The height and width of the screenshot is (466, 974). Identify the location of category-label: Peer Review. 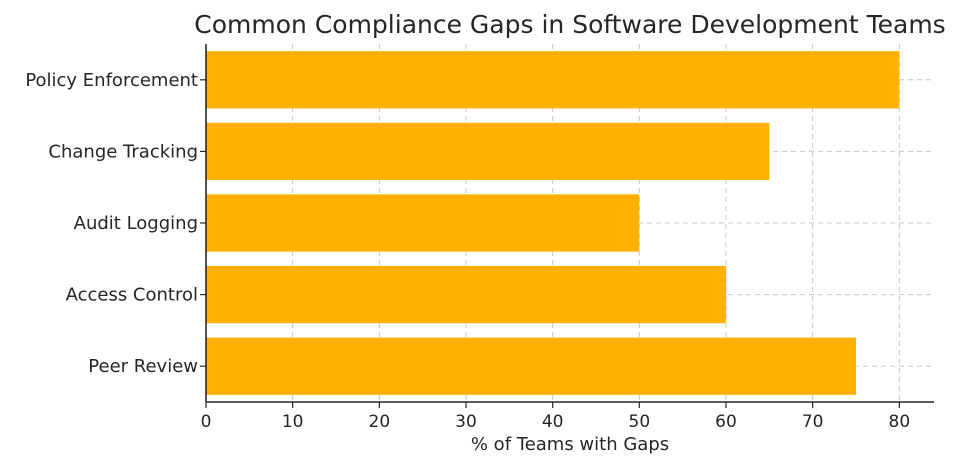
(143, 366).